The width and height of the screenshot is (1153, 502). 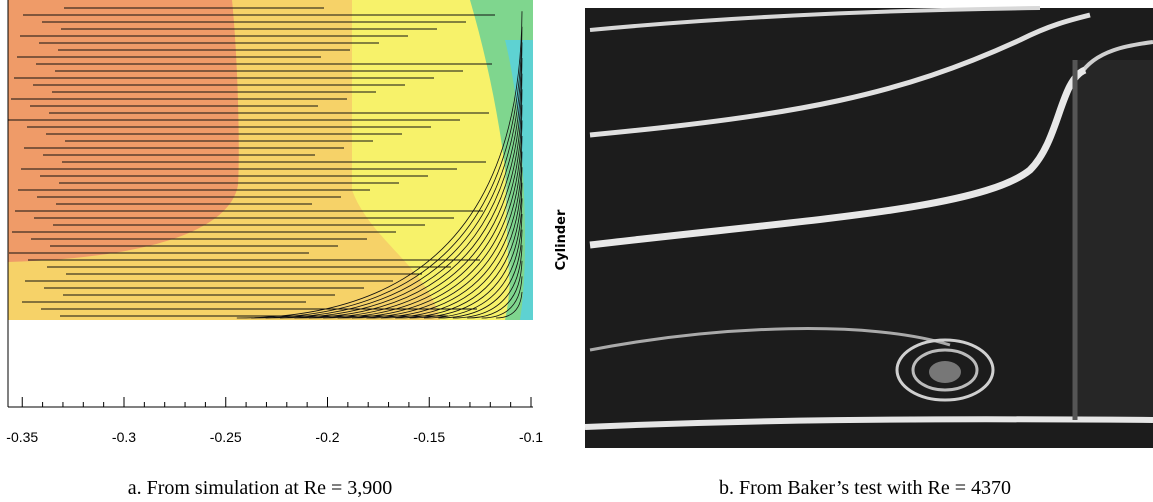 What do you see at coordinates (226, 437) in the screenshot?
I see `x-tick-label: -0.25` at bounding box center [226, 437].